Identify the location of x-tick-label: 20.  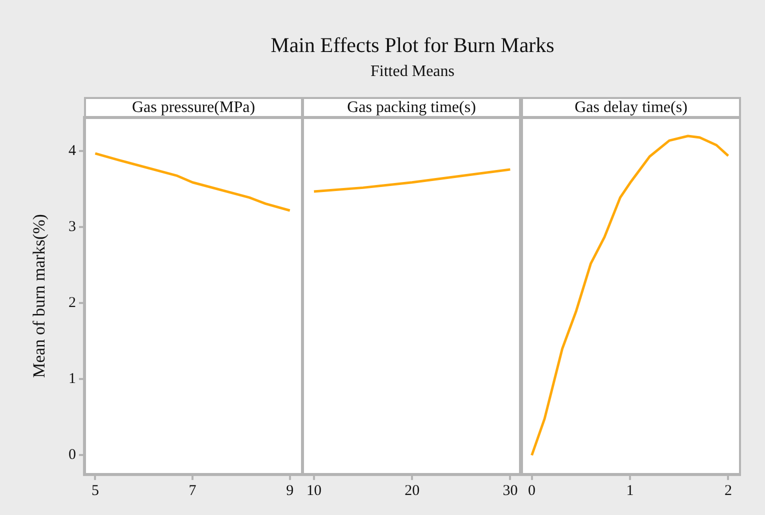
(412, 490).